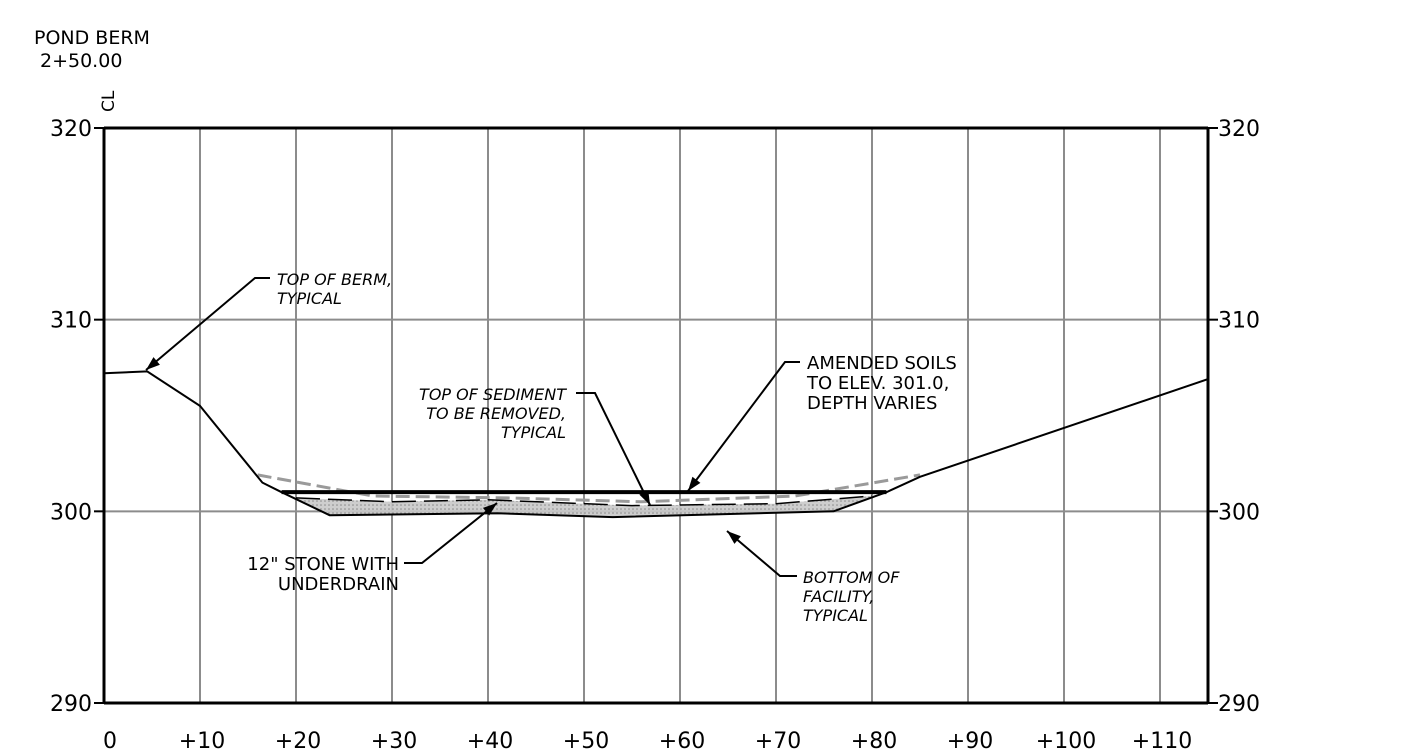 The width and height of the screenshot is (1412, 756). What do you see at coordinates (207, 324) in the screenshot?
I see `leader-top-of-berm` at bounding box center [207, 324].